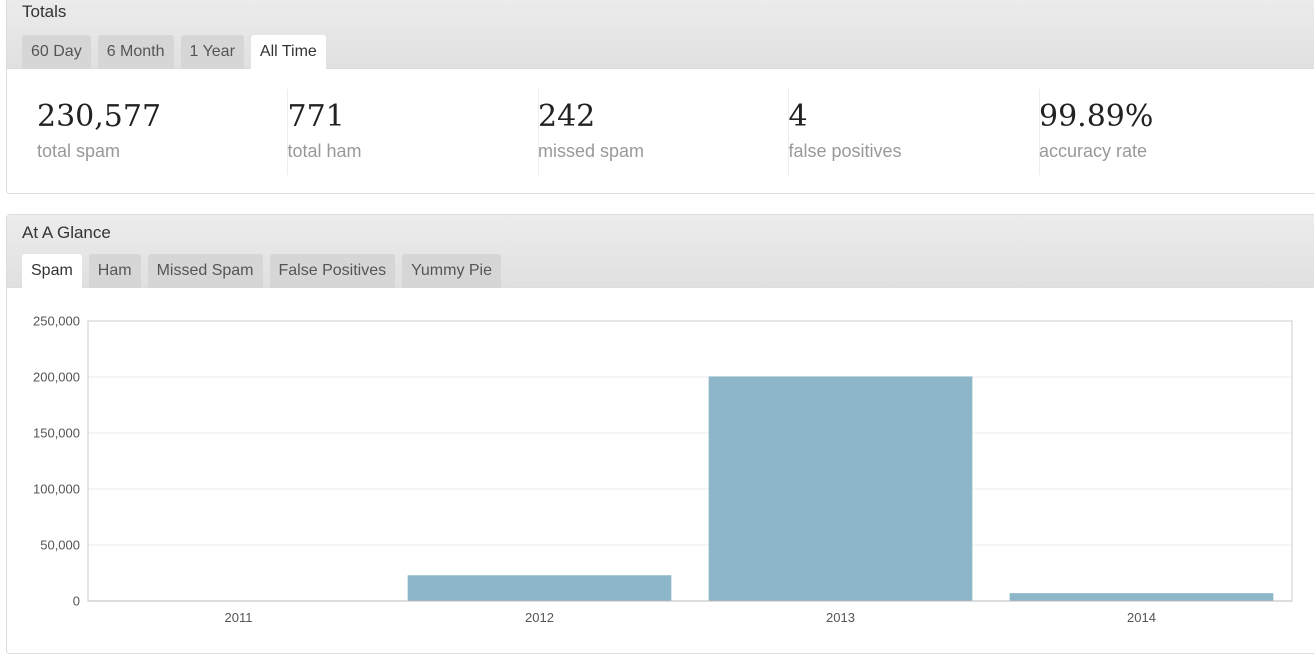 The width and height of the screenshot is (1314, 654). What do you see at coordinates (1096, 116) in the screenshot?
I see `stat-value: 99.89%` at bounding box center [1096, 116].